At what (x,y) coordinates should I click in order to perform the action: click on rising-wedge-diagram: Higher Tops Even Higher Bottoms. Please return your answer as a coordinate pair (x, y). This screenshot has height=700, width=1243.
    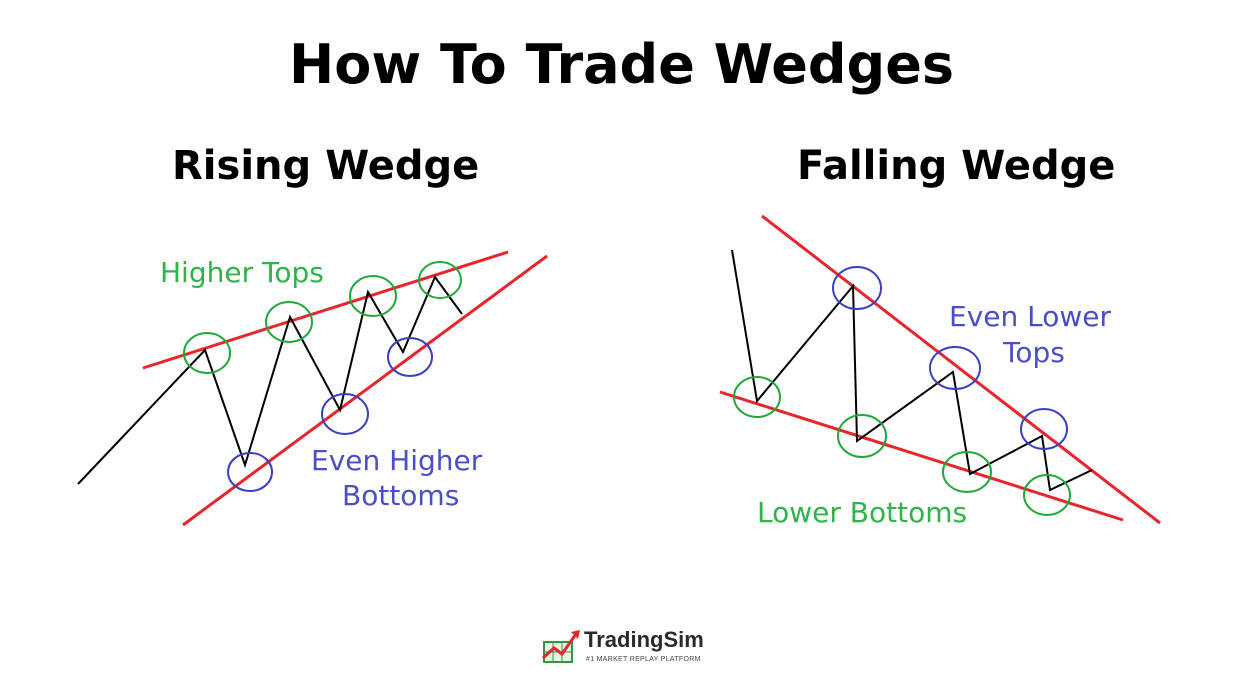
    Looking at the image, I should click on (312, 388).